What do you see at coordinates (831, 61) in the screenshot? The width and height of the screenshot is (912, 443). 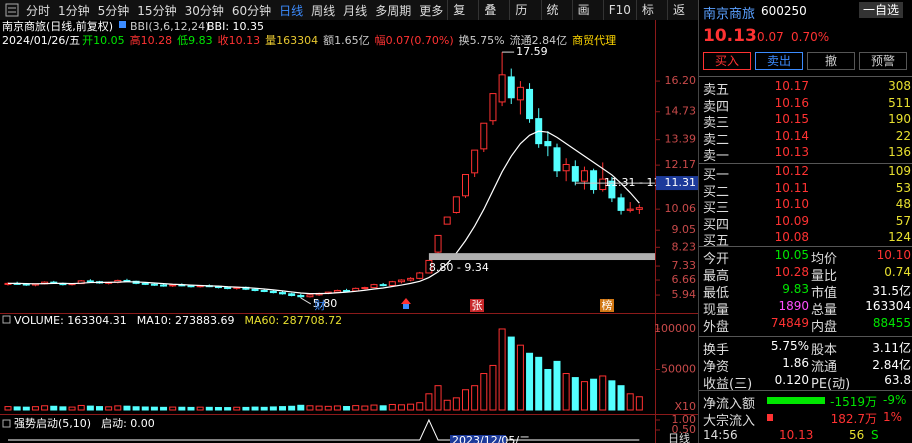 I see `action-button: 撤` at bounding box center [831, 61].